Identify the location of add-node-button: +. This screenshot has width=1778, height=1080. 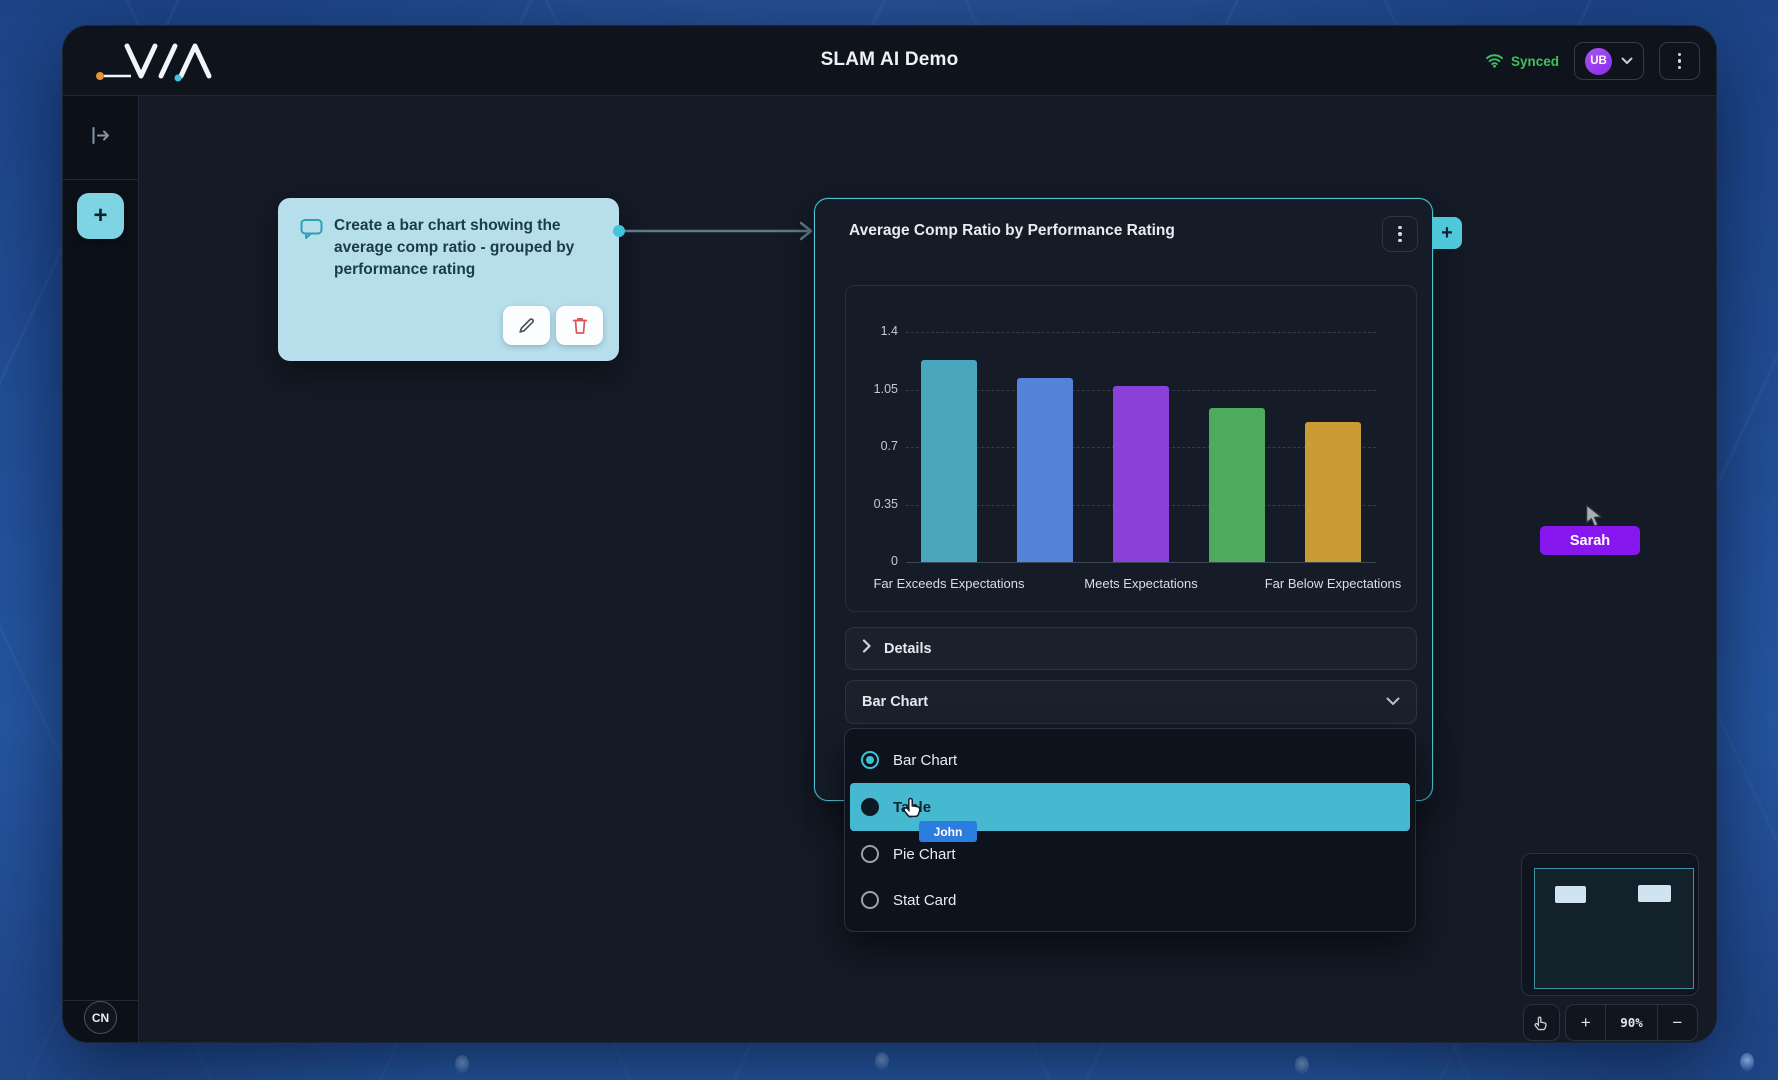
(100, 216).